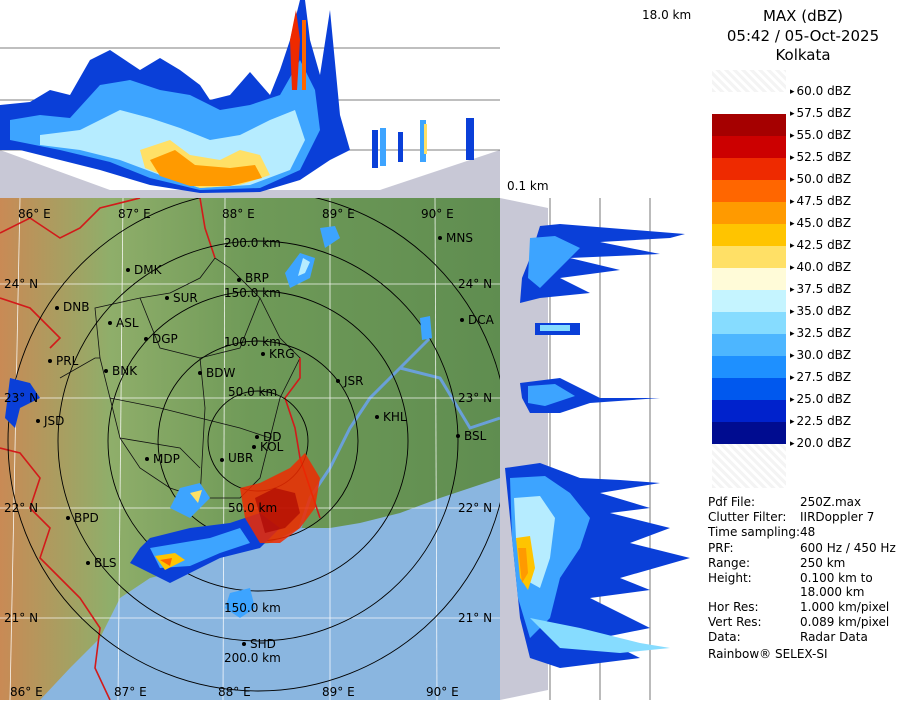  I want to click on lon-label-top: 87° E, so click(134, 214).